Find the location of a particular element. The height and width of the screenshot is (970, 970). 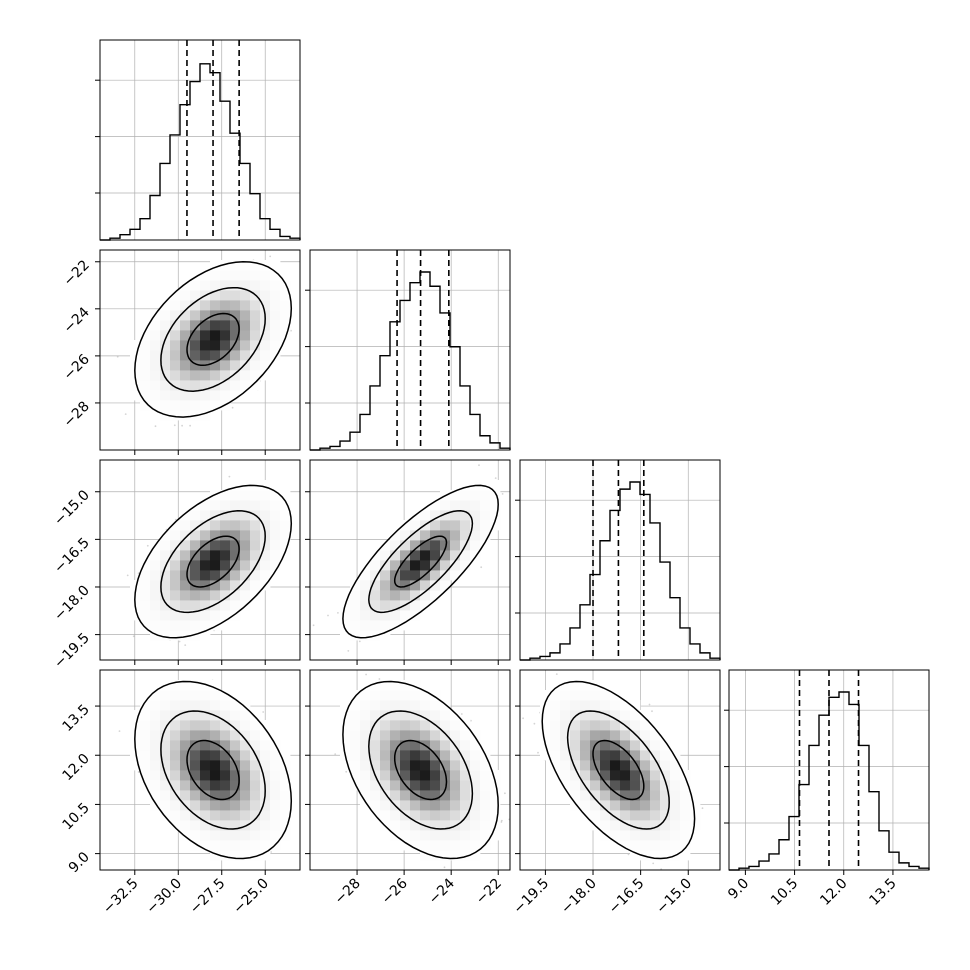

y-tick-label: −15.0 is located at coordinates (72, 508).